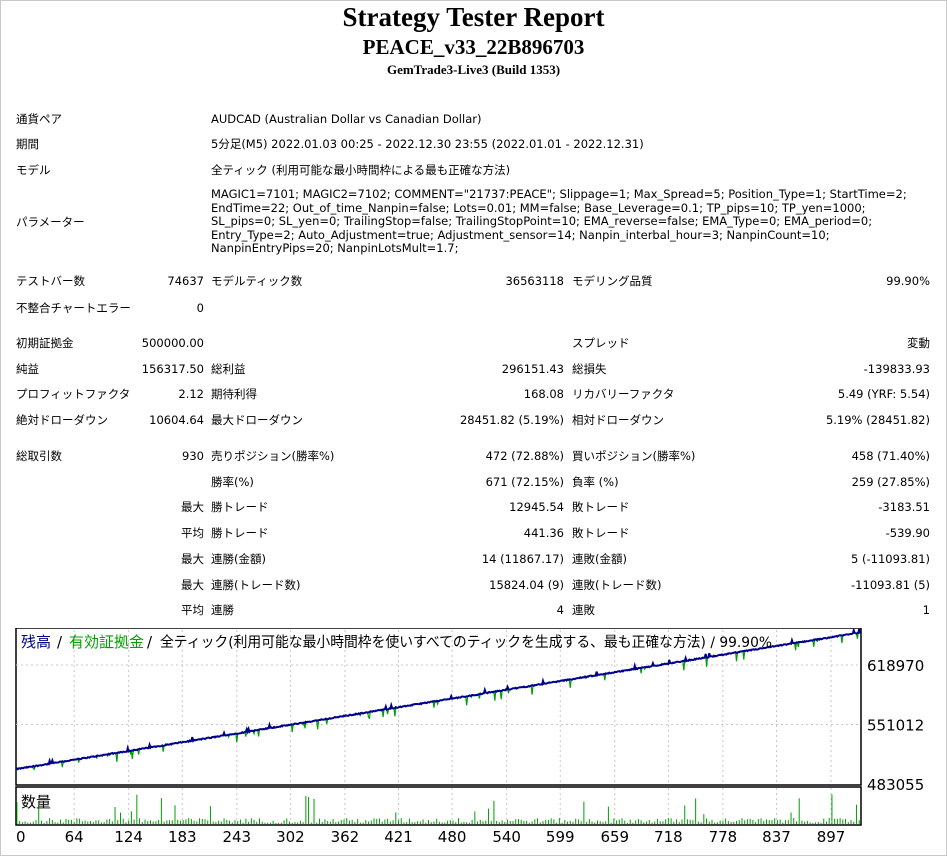 This screenshot has width=947, height=856. What do you see at coordinates (895, 726) in the screenshot?
I see `y-tick-label: 551012` at bounding box center [895, 726].